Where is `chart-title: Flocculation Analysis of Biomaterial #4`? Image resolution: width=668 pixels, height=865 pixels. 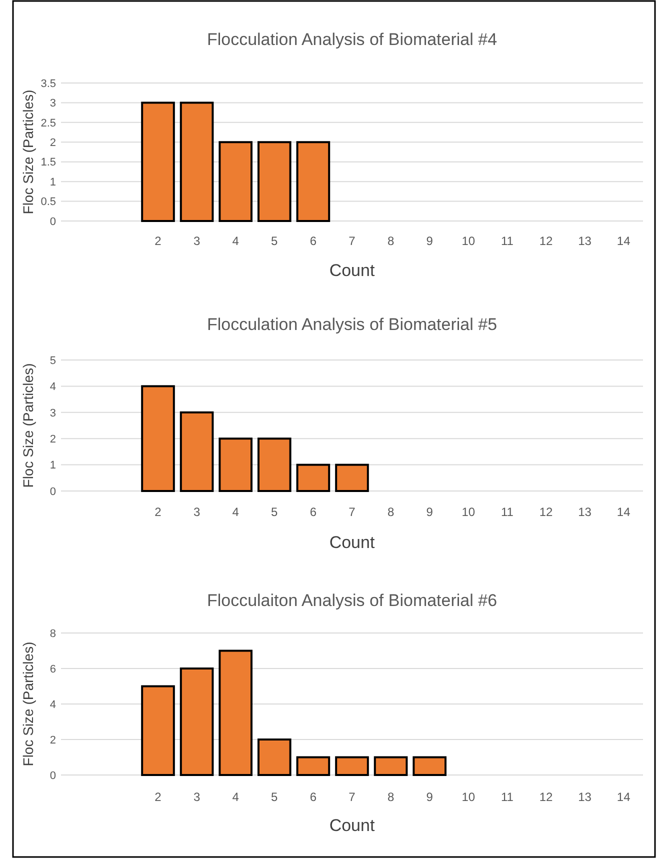
chart-title: Flocculation Analysis of Biomaterial #4 is located at coordinates (352, 39).